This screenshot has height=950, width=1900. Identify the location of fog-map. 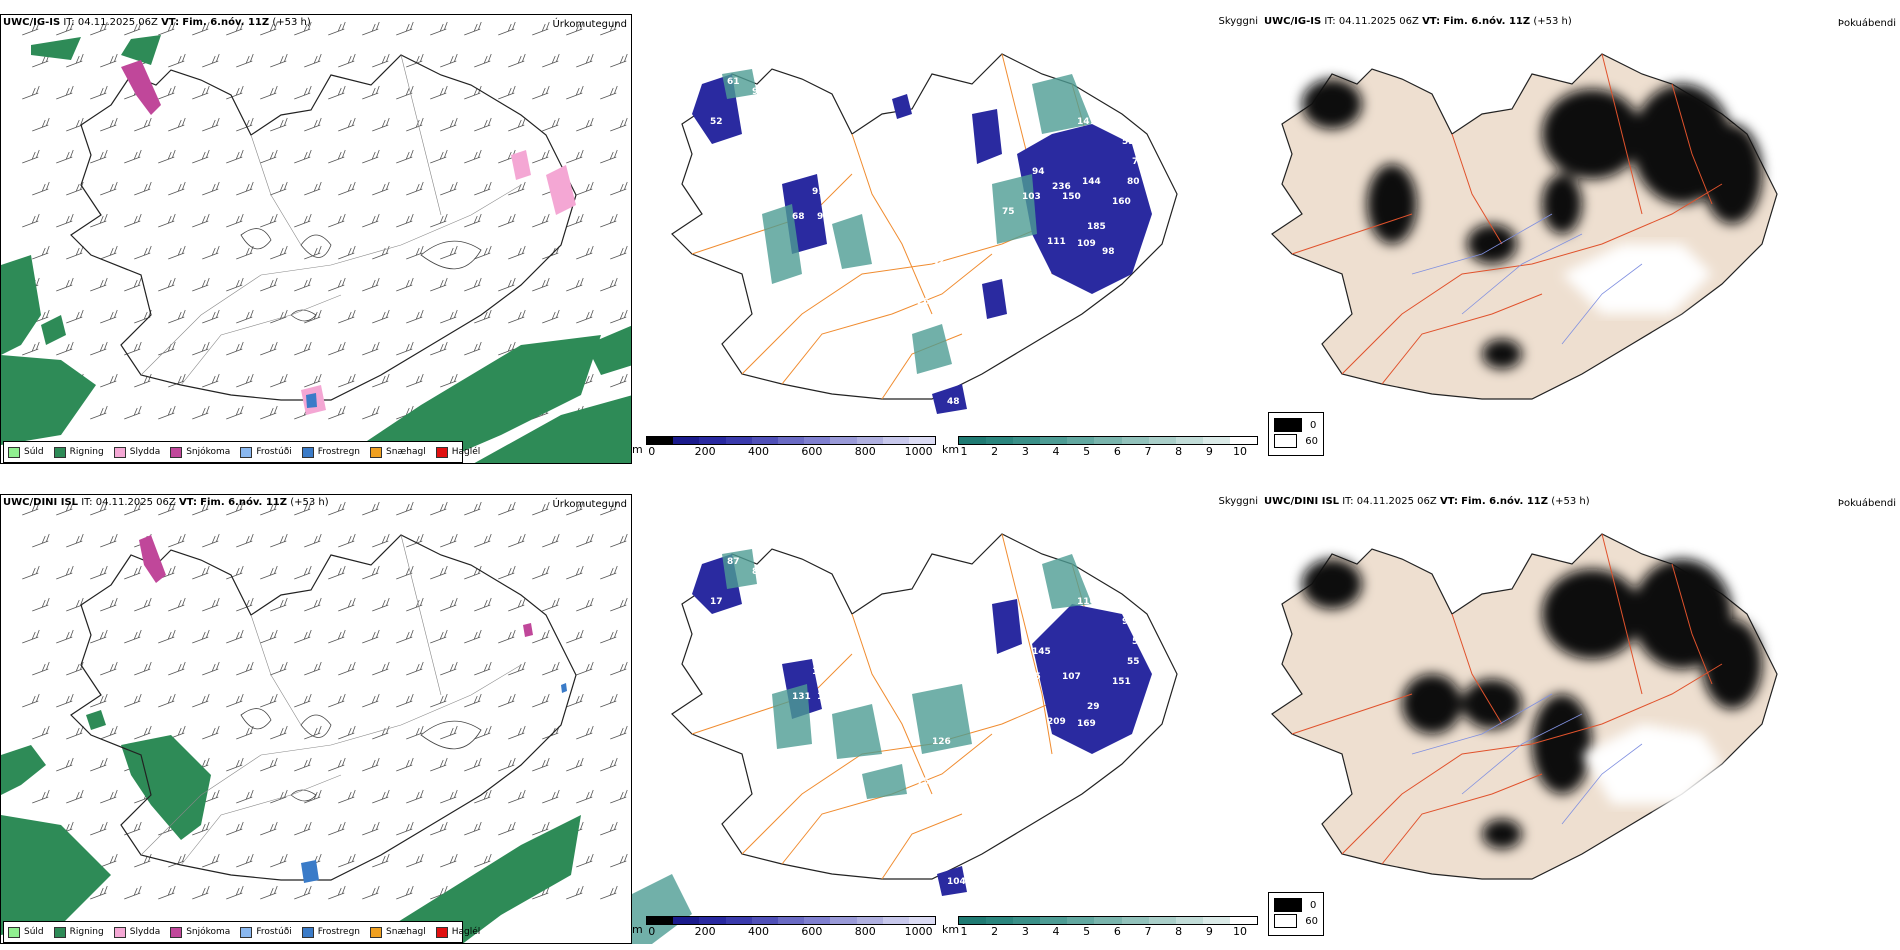
(1524, 706).